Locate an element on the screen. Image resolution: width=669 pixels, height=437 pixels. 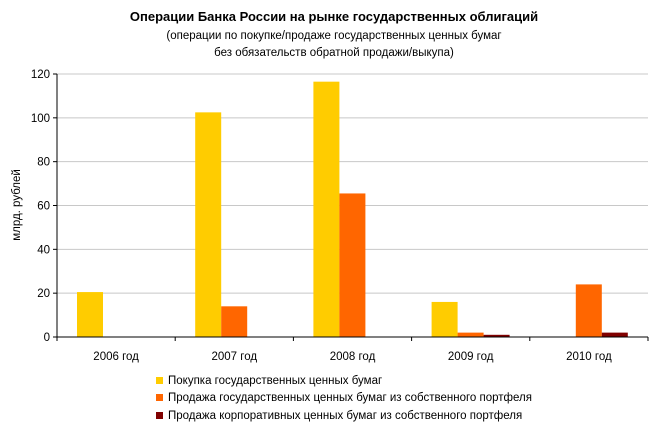
x-tick-labels: 2006 год 2007 год 2008 год 2009 год 2010 год is located at coordinates (352, 357).